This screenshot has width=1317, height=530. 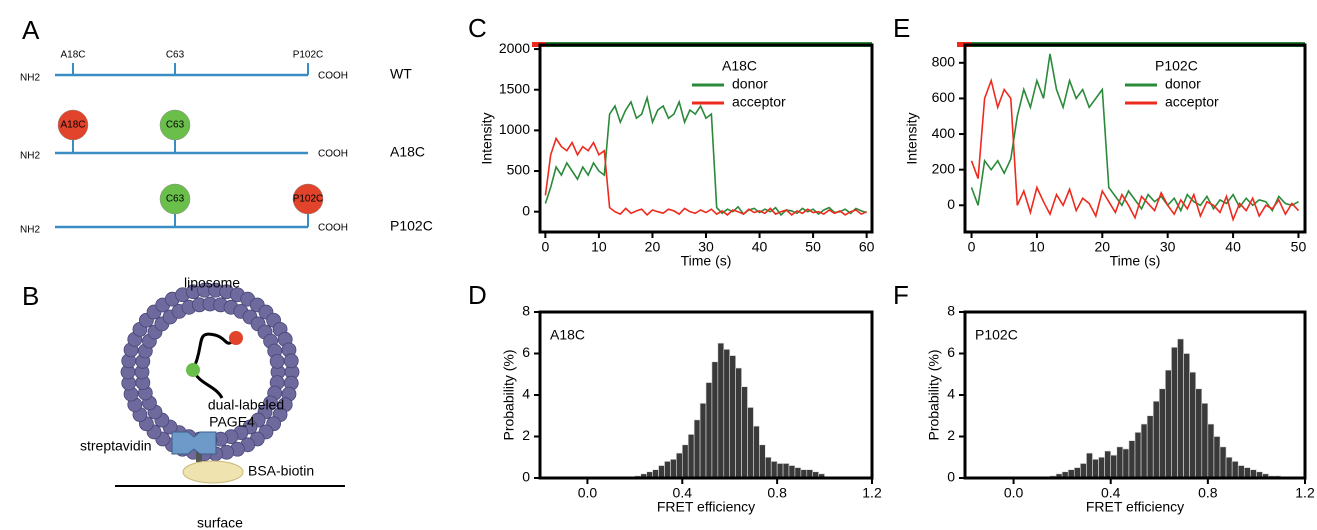 I want to click on label: surface, so click(x=220, y=522).